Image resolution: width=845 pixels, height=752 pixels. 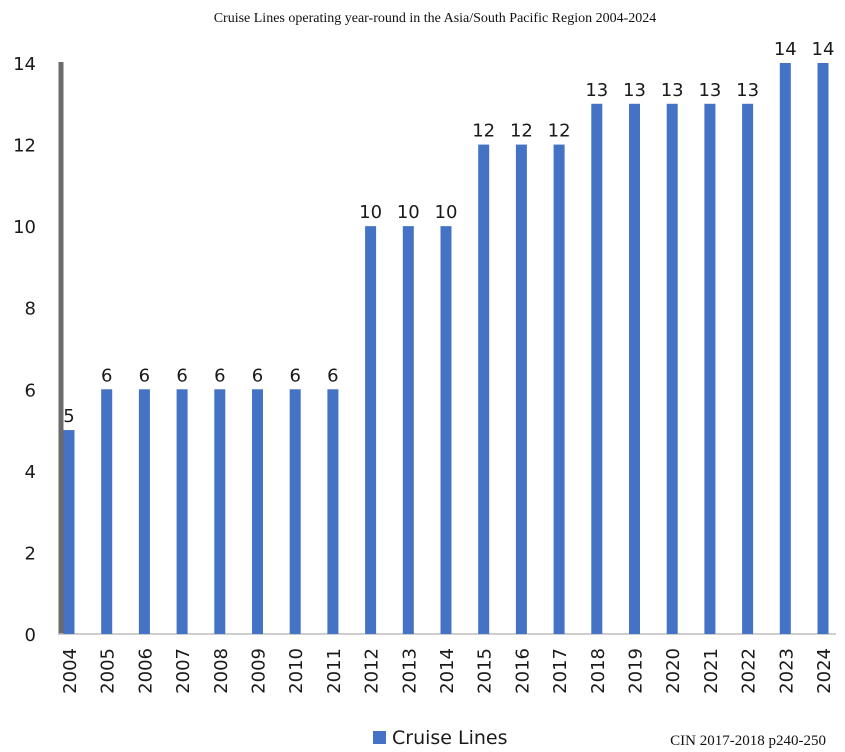 What do you see at coordinates (30, 472) in the screenshot?
I see `y-tick-label: 4` at bounding box center [30, 472].